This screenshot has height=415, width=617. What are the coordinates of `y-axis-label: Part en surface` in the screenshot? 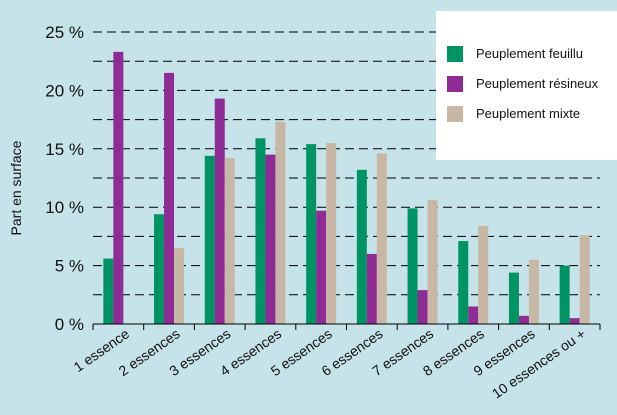 It's located at (16, 187).